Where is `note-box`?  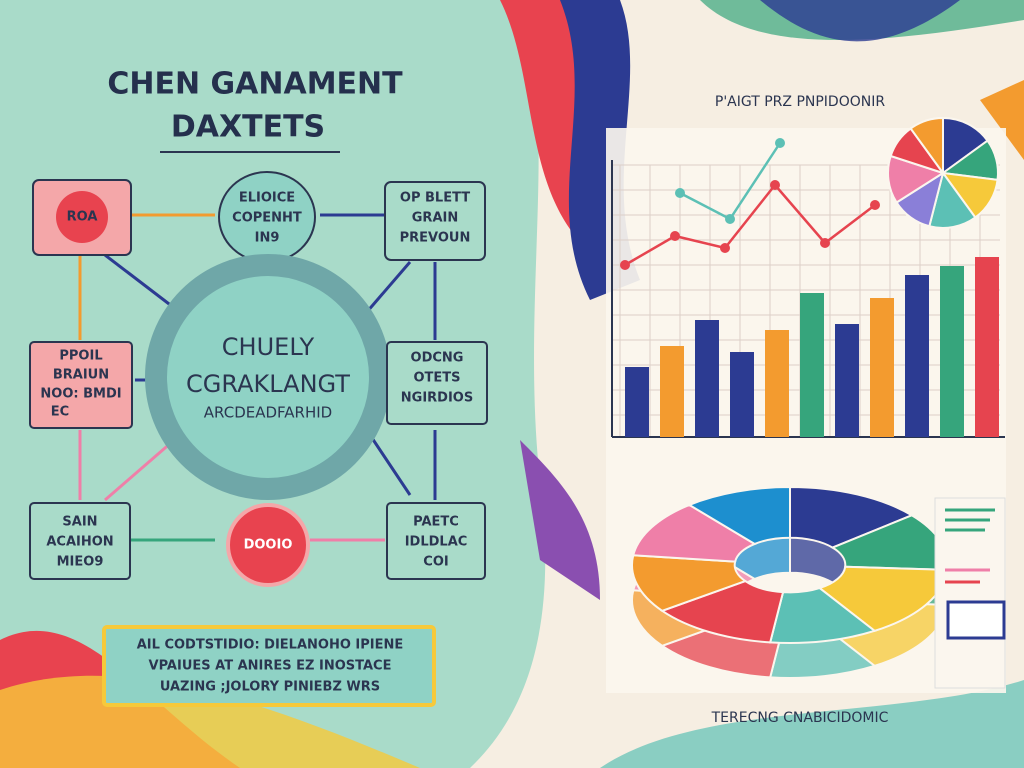 note-box is located at coordinates (269, 666).